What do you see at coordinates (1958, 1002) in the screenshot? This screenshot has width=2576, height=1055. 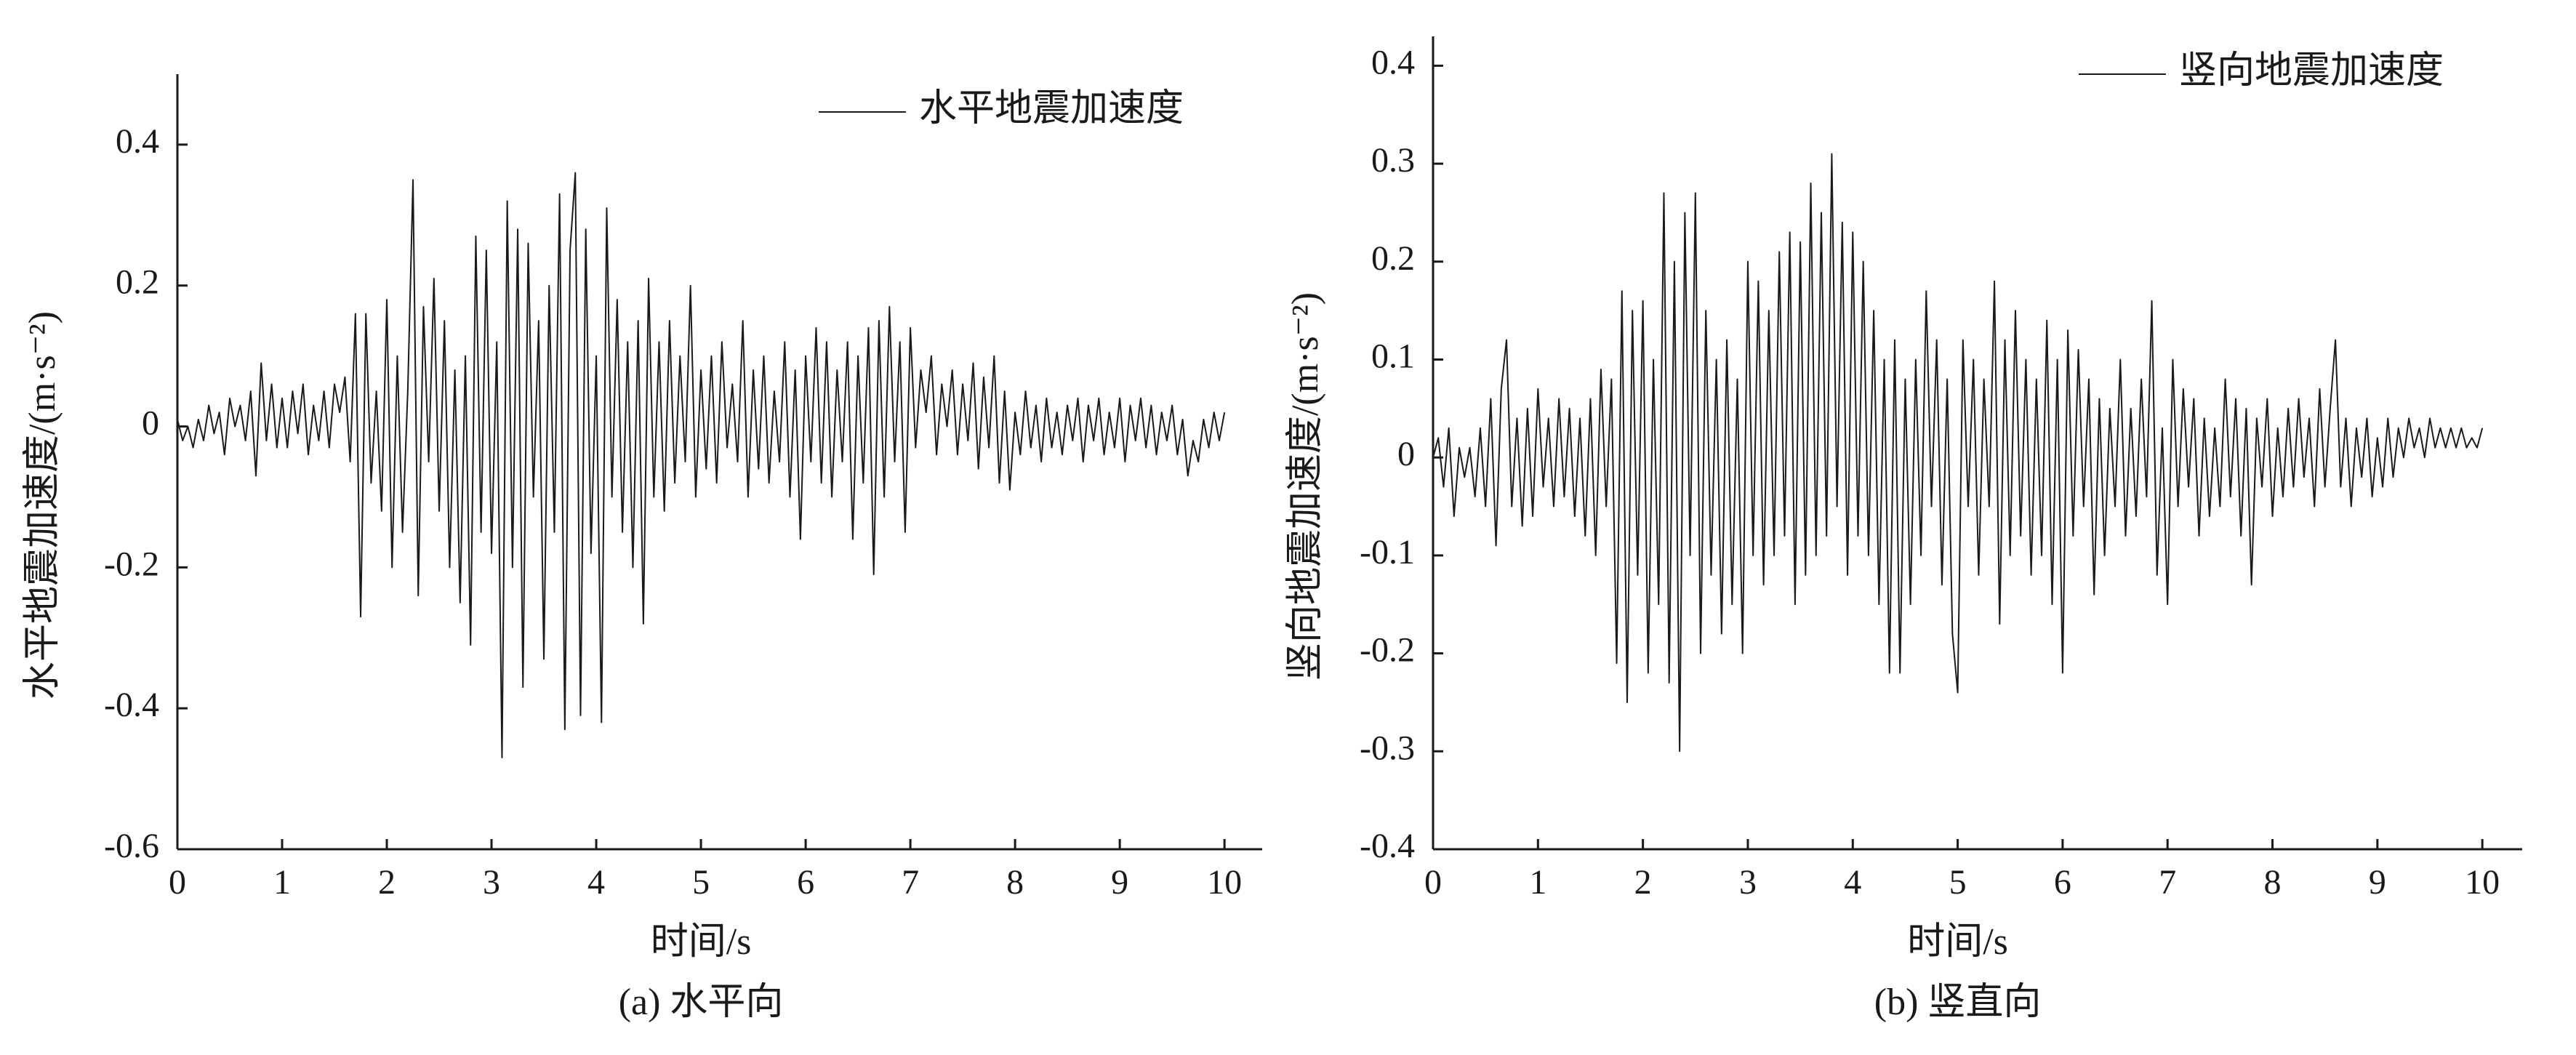 I see `caption: (b) 竖直向` at bounding box center [1958, 1002].